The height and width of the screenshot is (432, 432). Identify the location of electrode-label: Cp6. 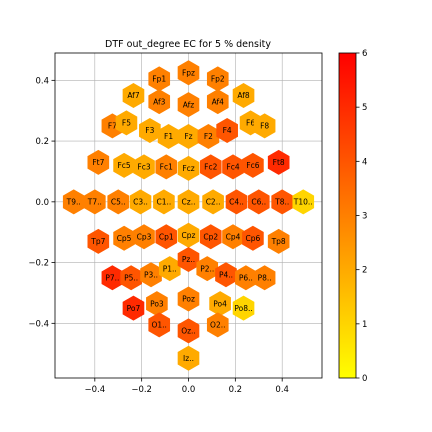
(253, 238).